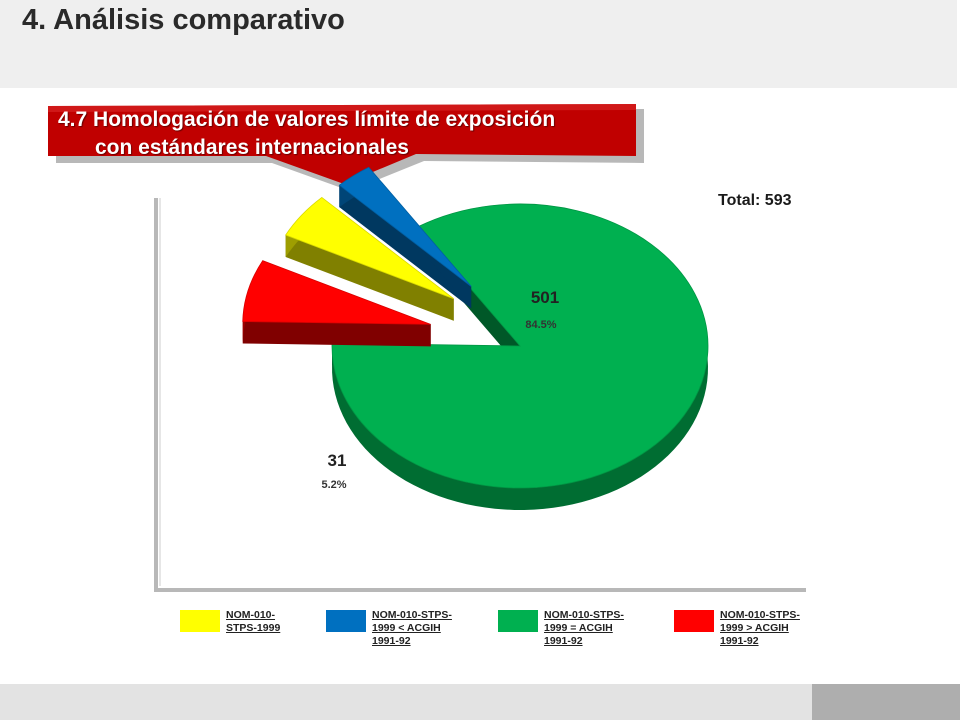 This screenshot has width=960, height=720. What do you see at coordinates (253, 628) in the screenshot?
I see `legend-label-line: STPS-1999` at bounding box center [253, 628].